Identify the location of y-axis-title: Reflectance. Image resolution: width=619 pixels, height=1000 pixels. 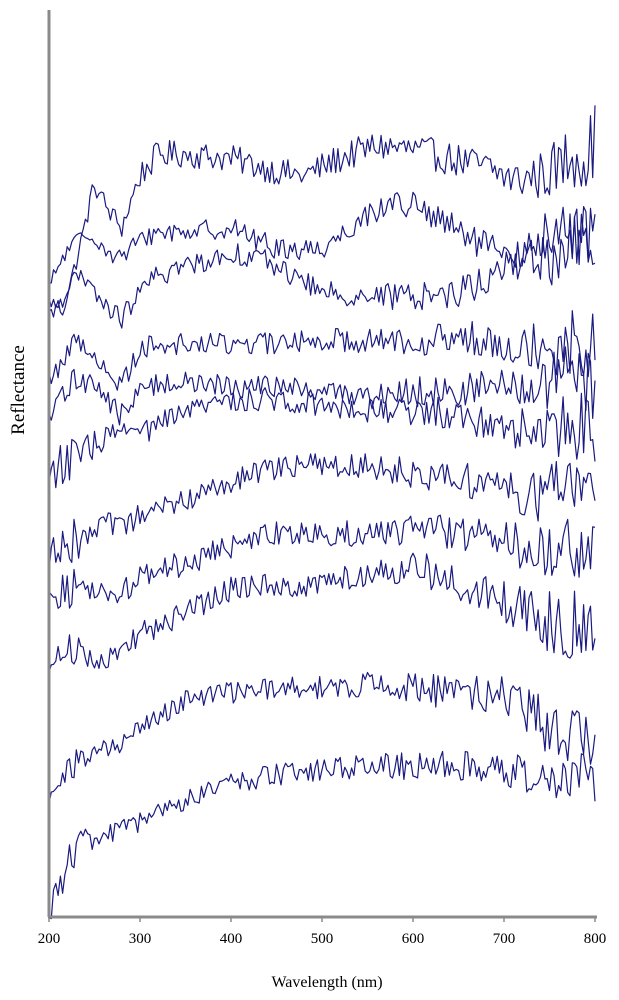
(18, 390).